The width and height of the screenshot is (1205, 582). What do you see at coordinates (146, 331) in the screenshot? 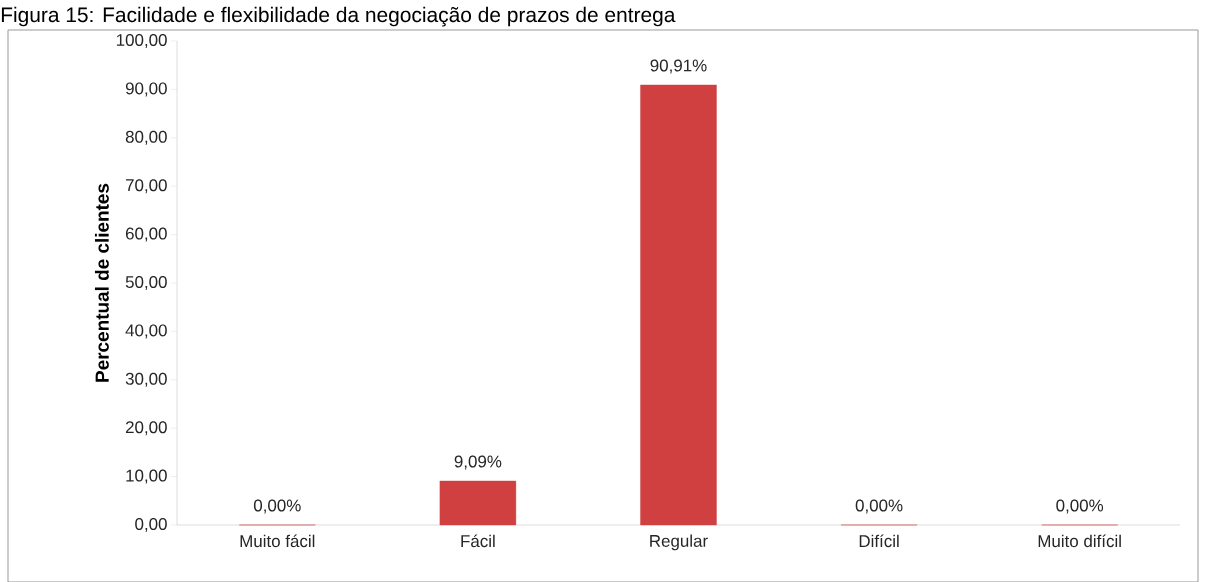
I see `y-tick-label: 40,00` at bounding box center [146, 331].